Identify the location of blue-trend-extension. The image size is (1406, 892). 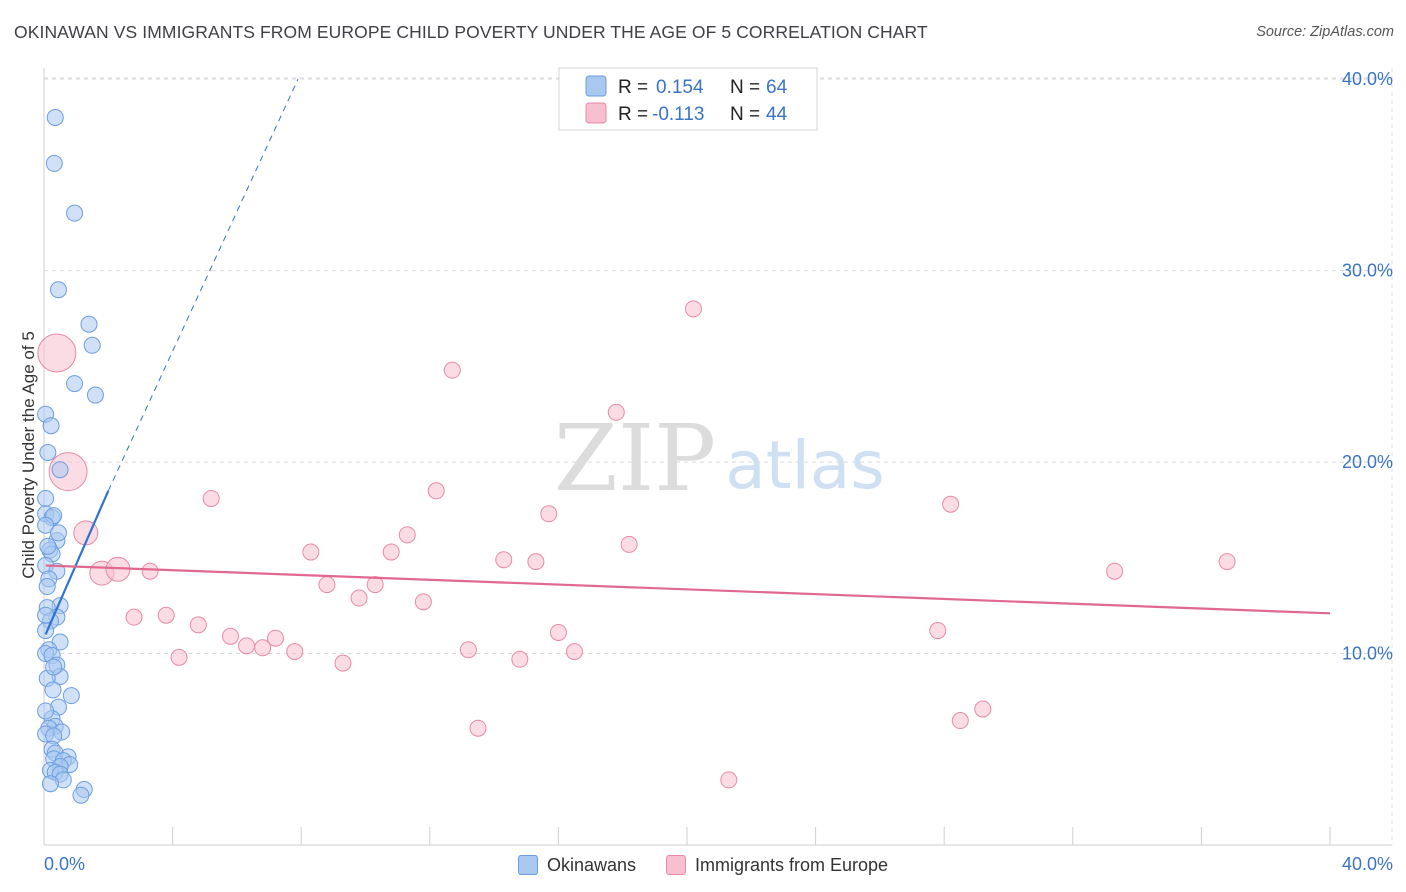
(203, 285).